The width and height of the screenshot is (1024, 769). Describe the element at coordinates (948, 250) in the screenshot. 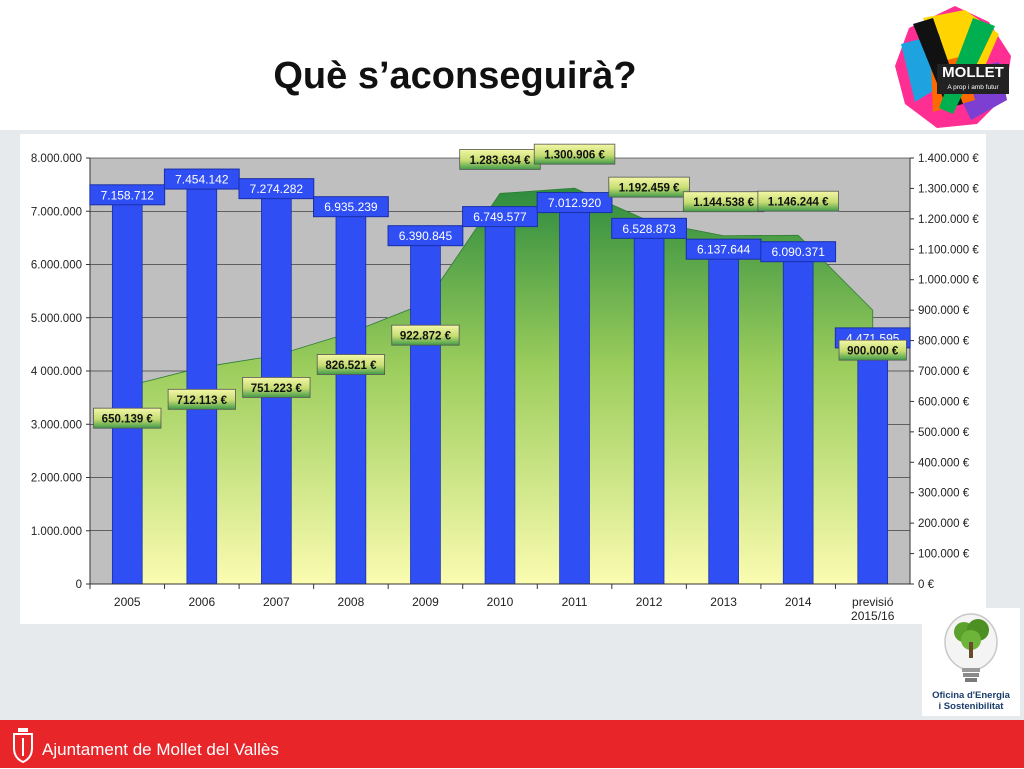

I see `right-tick-label: 1.100.000 €` at that location.